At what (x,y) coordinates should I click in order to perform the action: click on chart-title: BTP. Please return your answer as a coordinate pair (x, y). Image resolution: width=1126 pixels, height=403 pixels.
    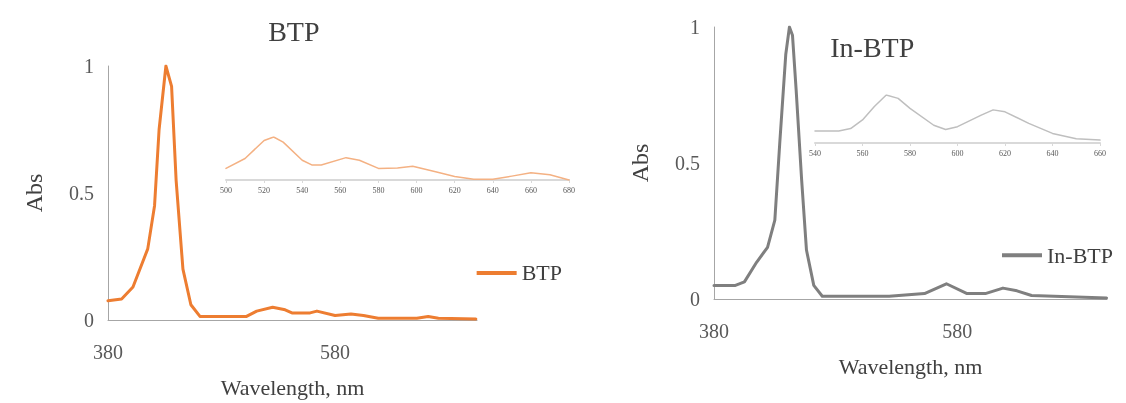
    Looking at the image, I should click on (294, 31).